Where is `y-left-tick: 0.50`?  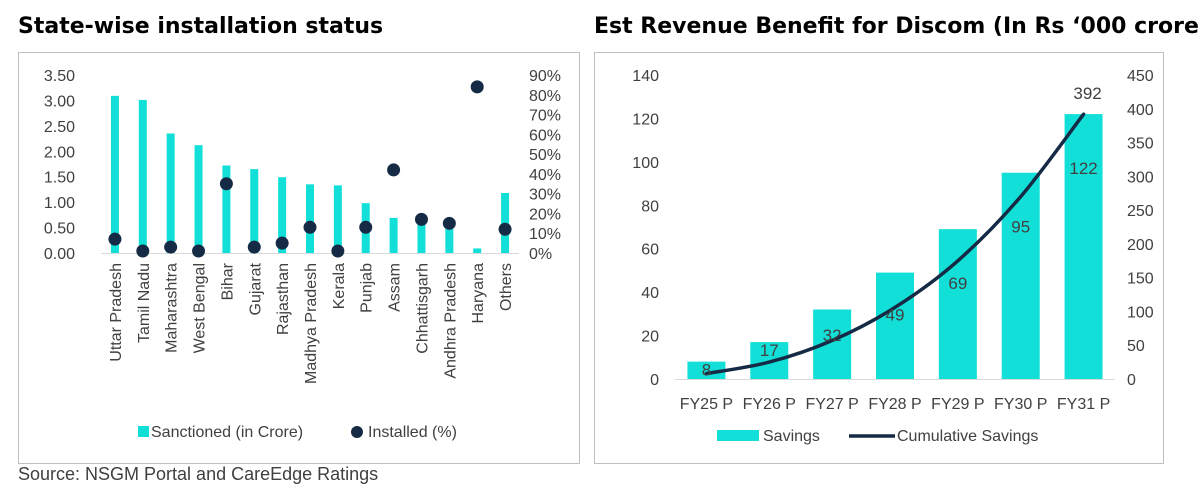
y-left-tick: 0.50 is located at coordinates (59, 229).